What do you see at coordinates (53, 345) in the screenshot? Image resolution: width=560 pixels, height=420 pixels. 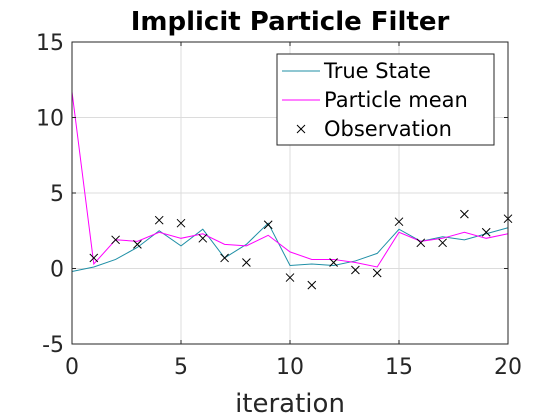 I see `y-tick-label: -5` at bounding box center [53, 345].